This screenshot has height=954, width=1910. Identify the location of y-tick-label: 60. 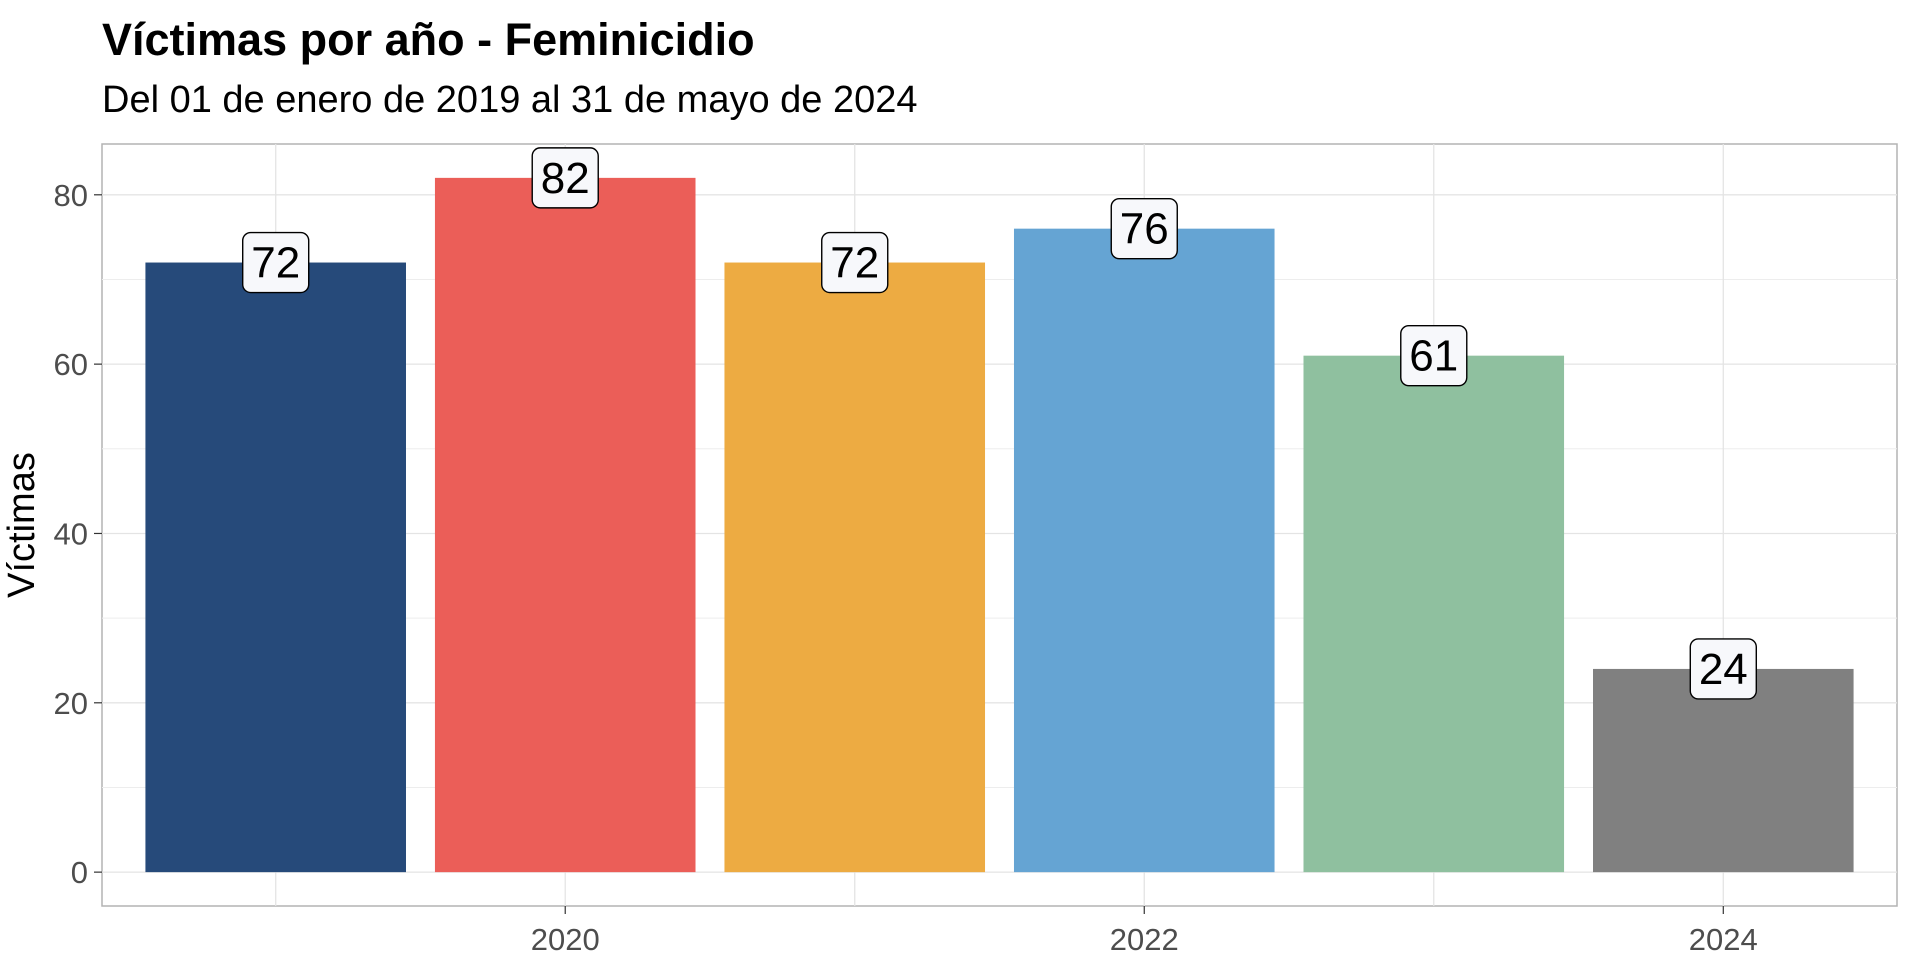
(71, 364).